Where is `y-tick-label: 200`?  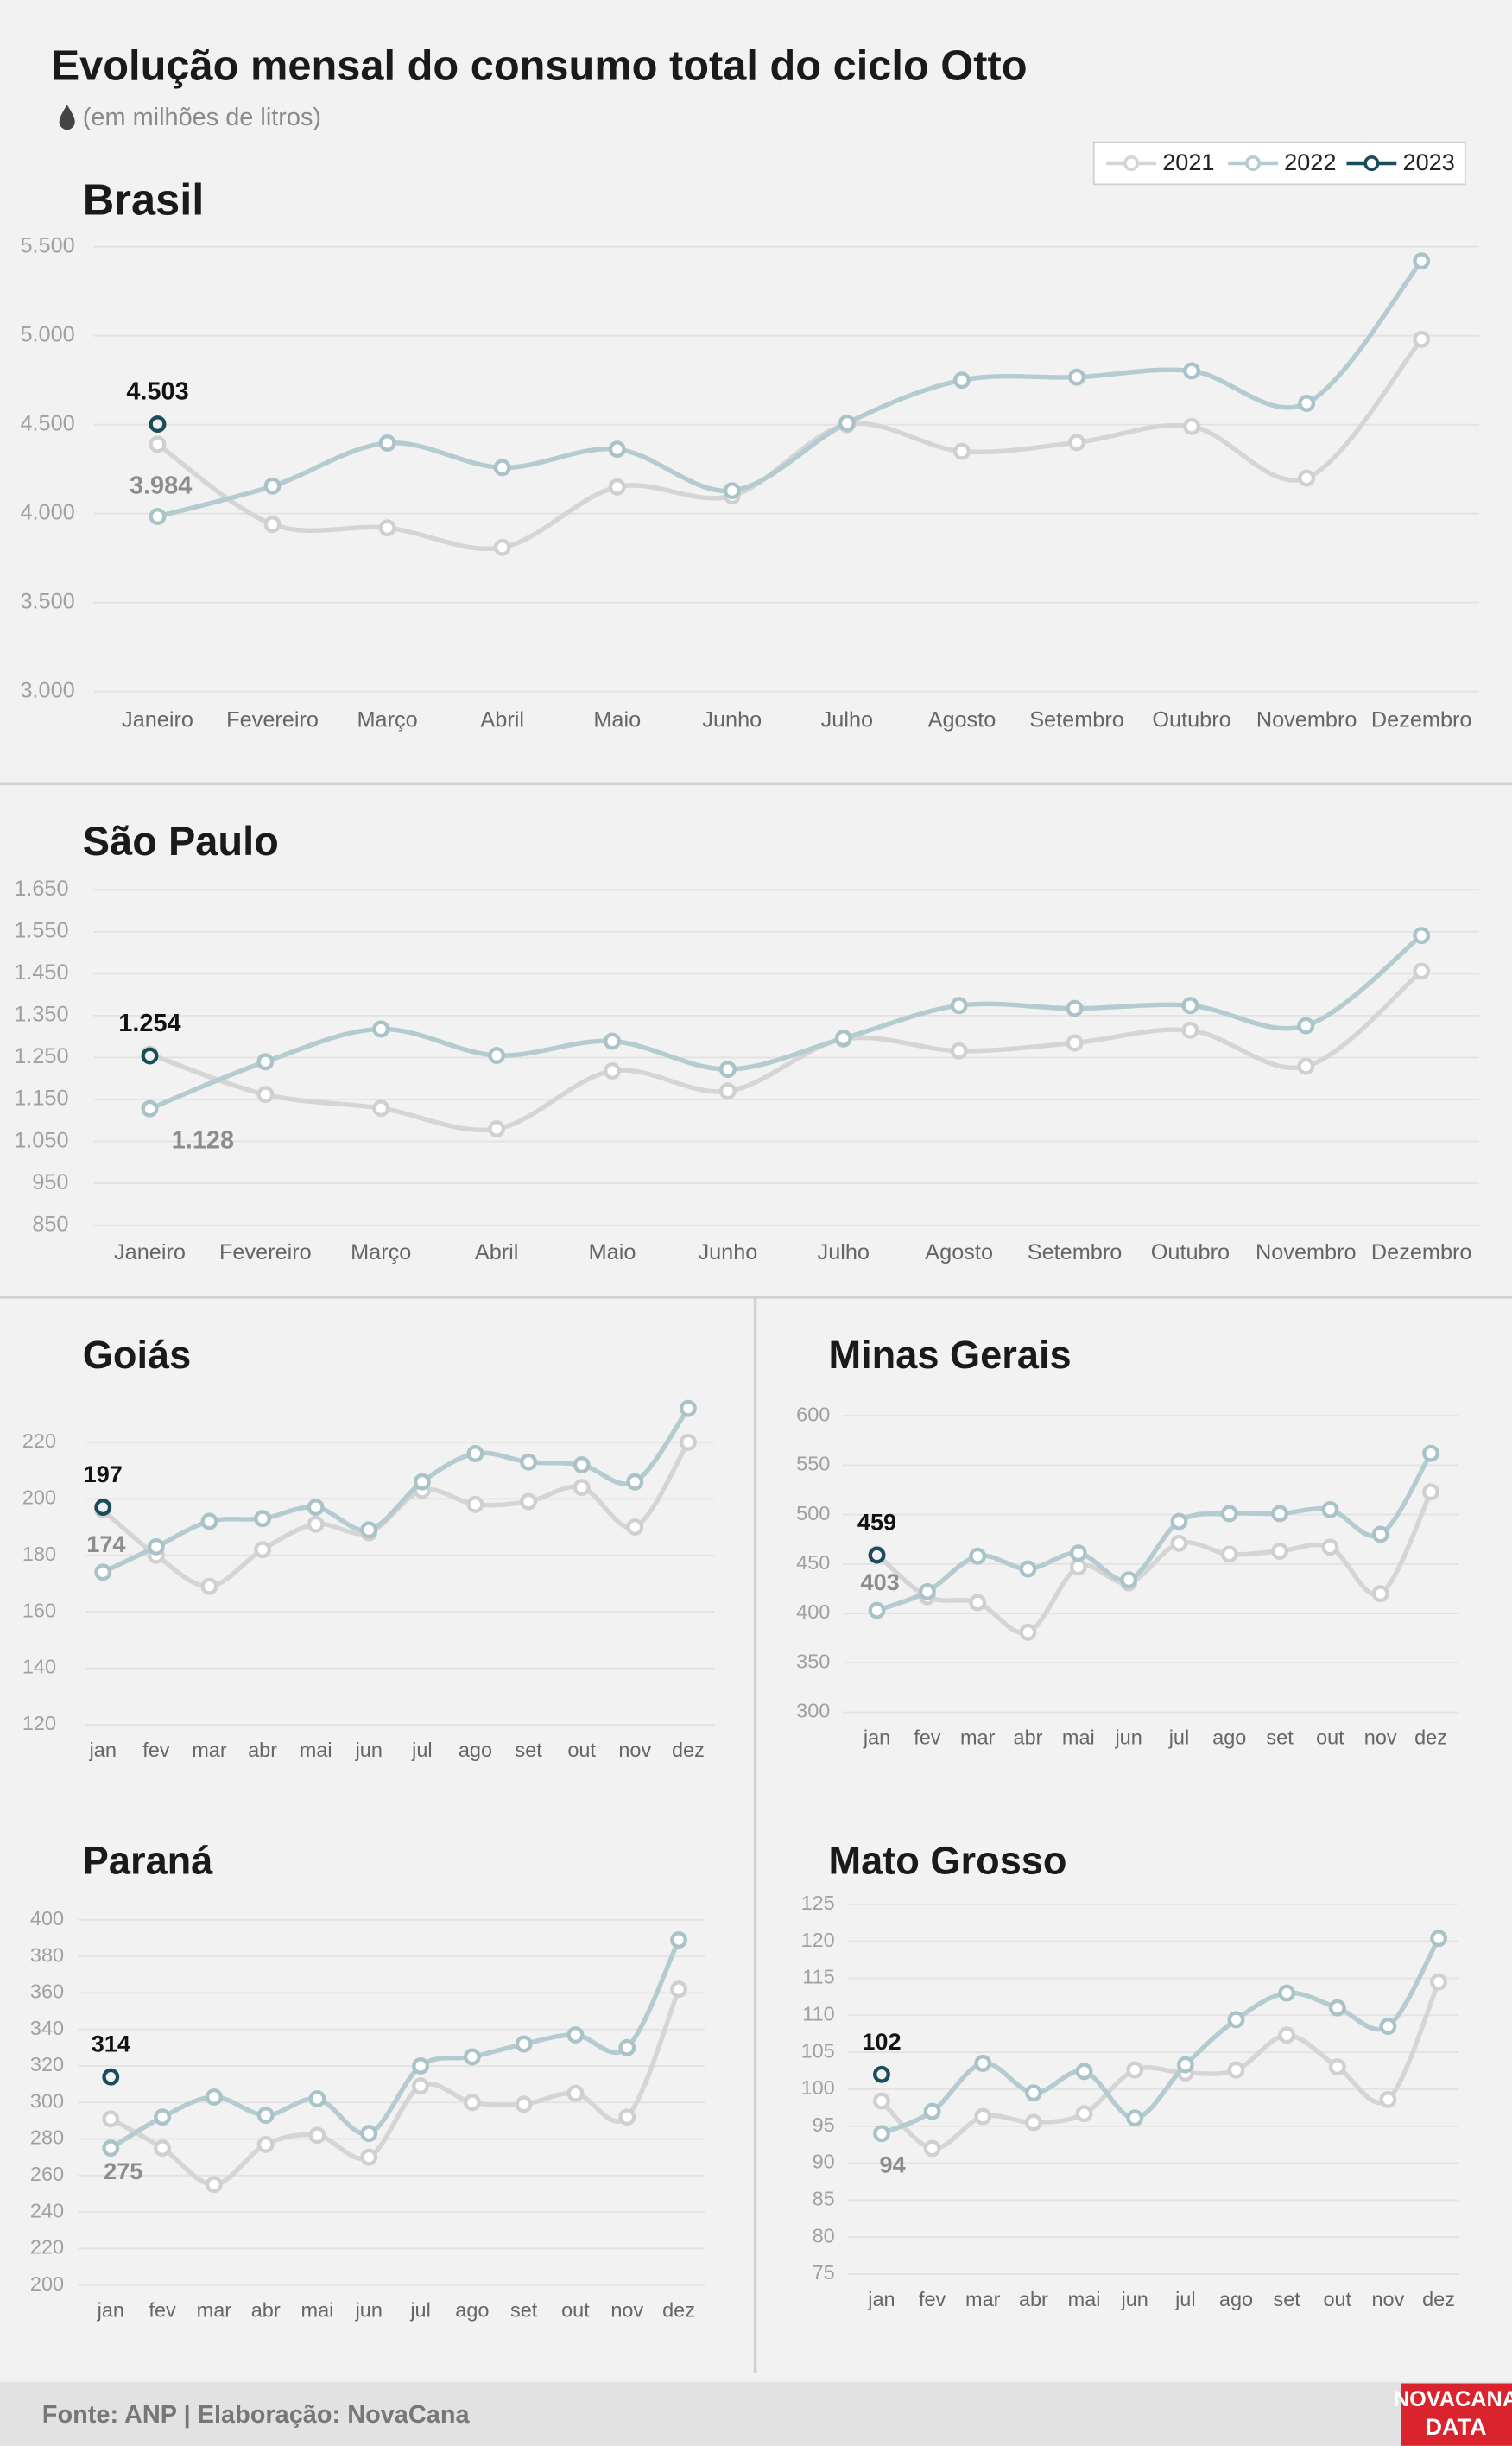
y-tick-label: 200 is located at coordinates (47, 2283).